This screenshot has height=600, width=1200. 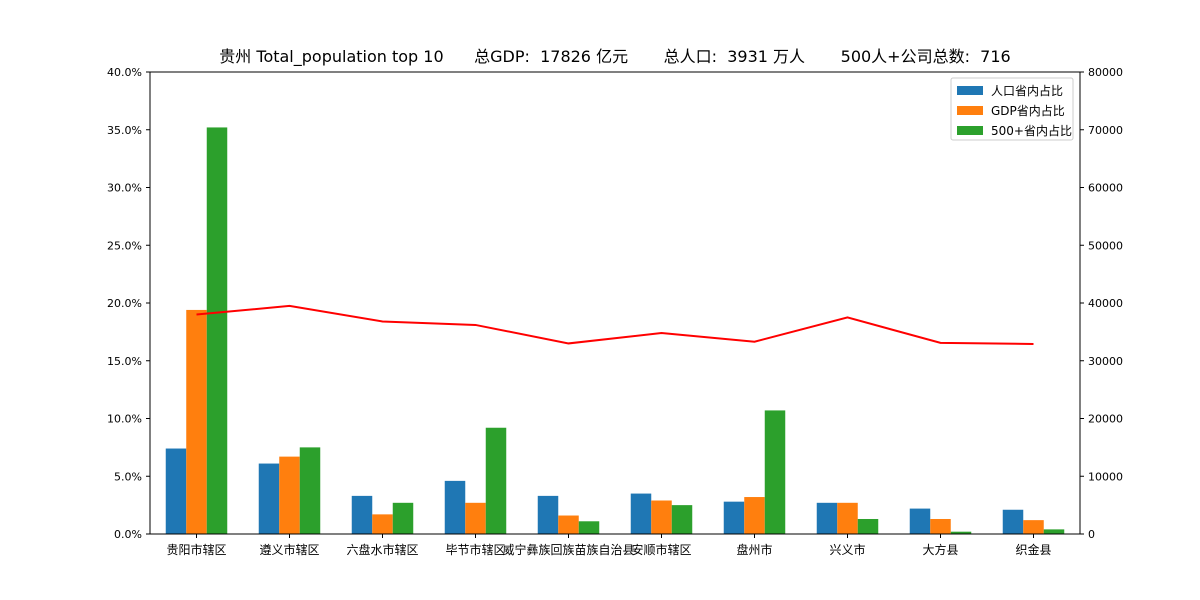 What do you see at coordinates (128, 476) in the screenshot?
I see `y-left-tick-label: 5.0%` at bounding box center [128, 476].